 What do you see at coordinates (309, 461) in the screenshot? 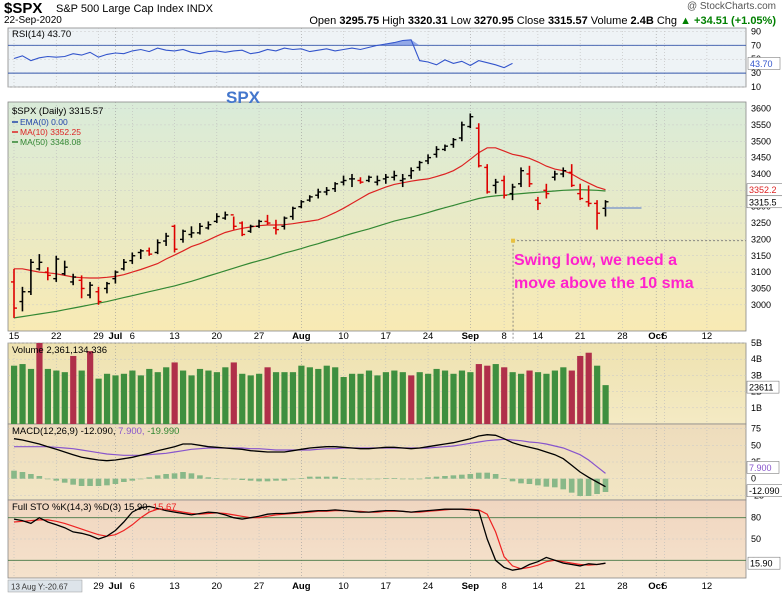
I see `macd-line` at bounding box center [309, 461].